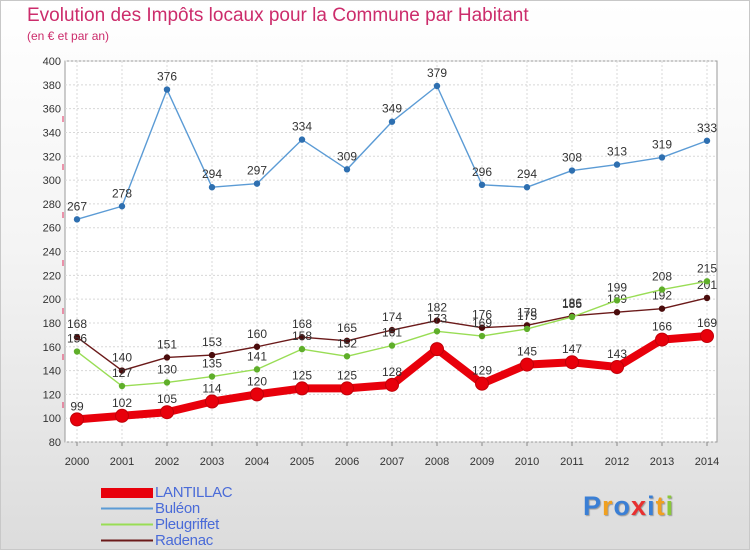 The width and height of the screenshot is (750, 550). What do you see at coordinates (662, 462) in the screenshot?
I see `x-tick-label: 2013` at bounding box center [662, 462].